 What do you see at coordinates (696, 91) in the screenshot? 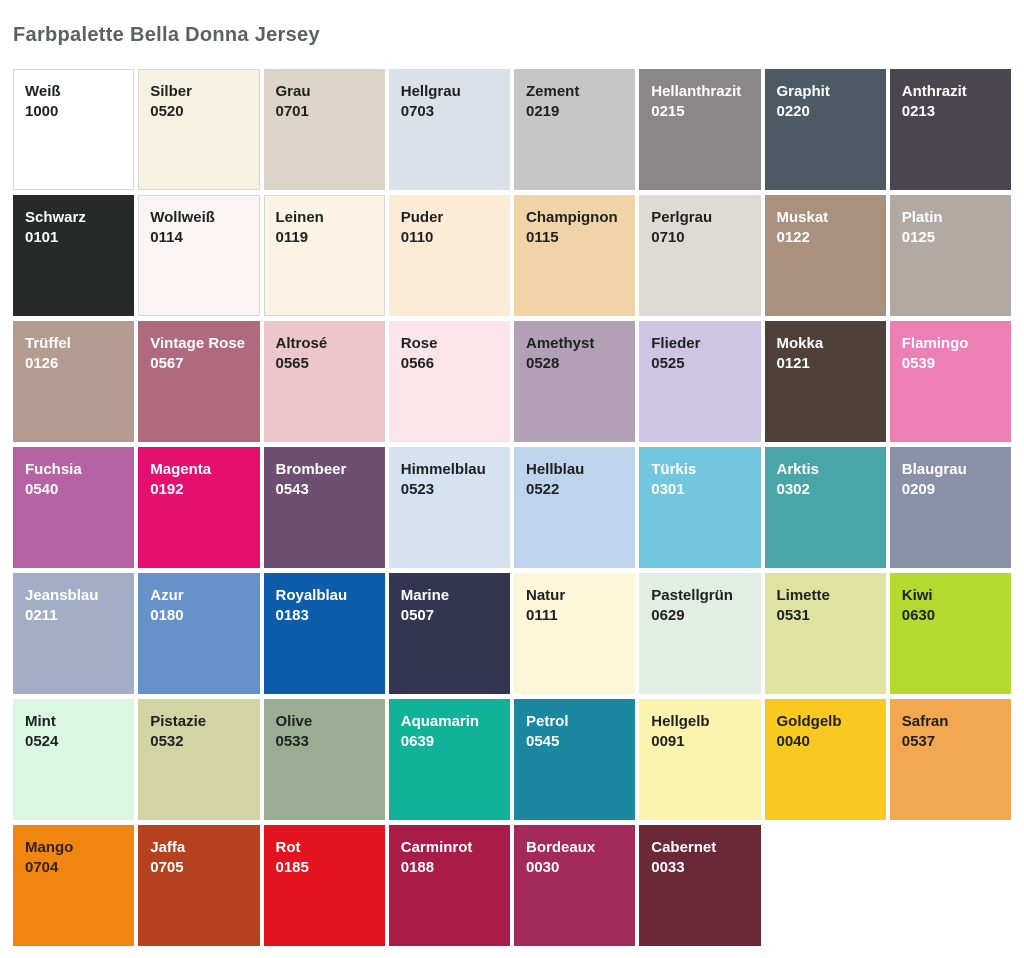
I see `color-name: Hellanthrazit` at bounding box center [696, 91].